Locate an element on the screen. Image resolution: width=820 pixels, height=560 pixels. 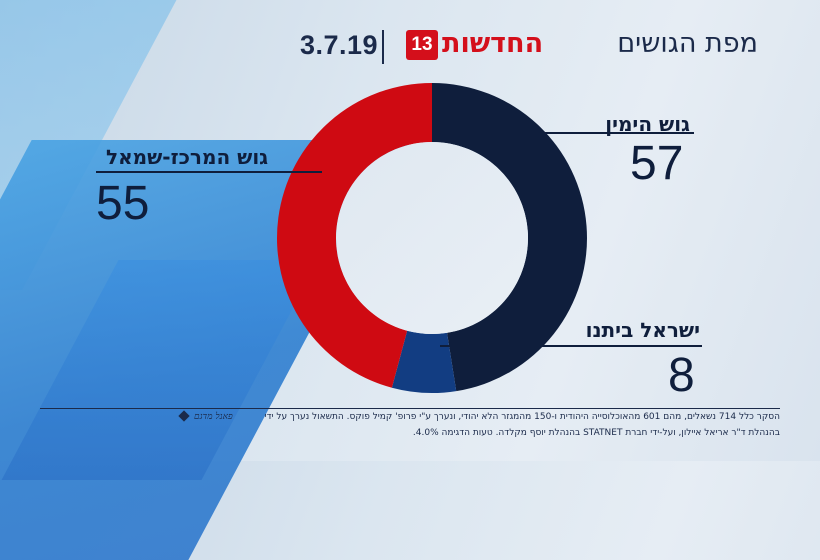
channel-logo: 13 is located at coordinates (422, 45).